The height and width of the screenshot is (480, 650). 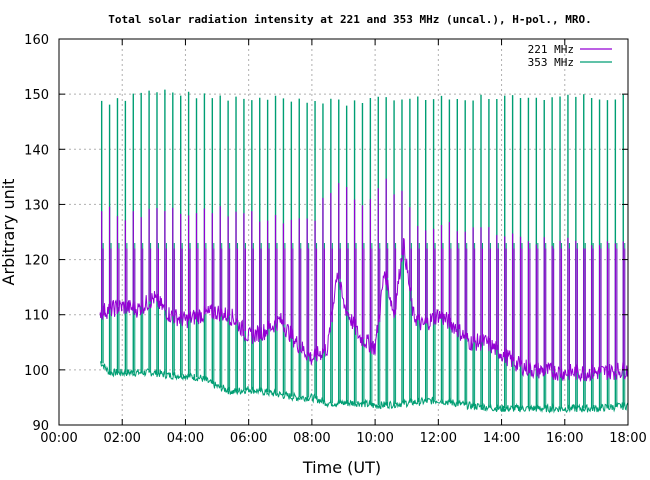 I want to click on y-tick-label: 160, so click(x=36, y=40).